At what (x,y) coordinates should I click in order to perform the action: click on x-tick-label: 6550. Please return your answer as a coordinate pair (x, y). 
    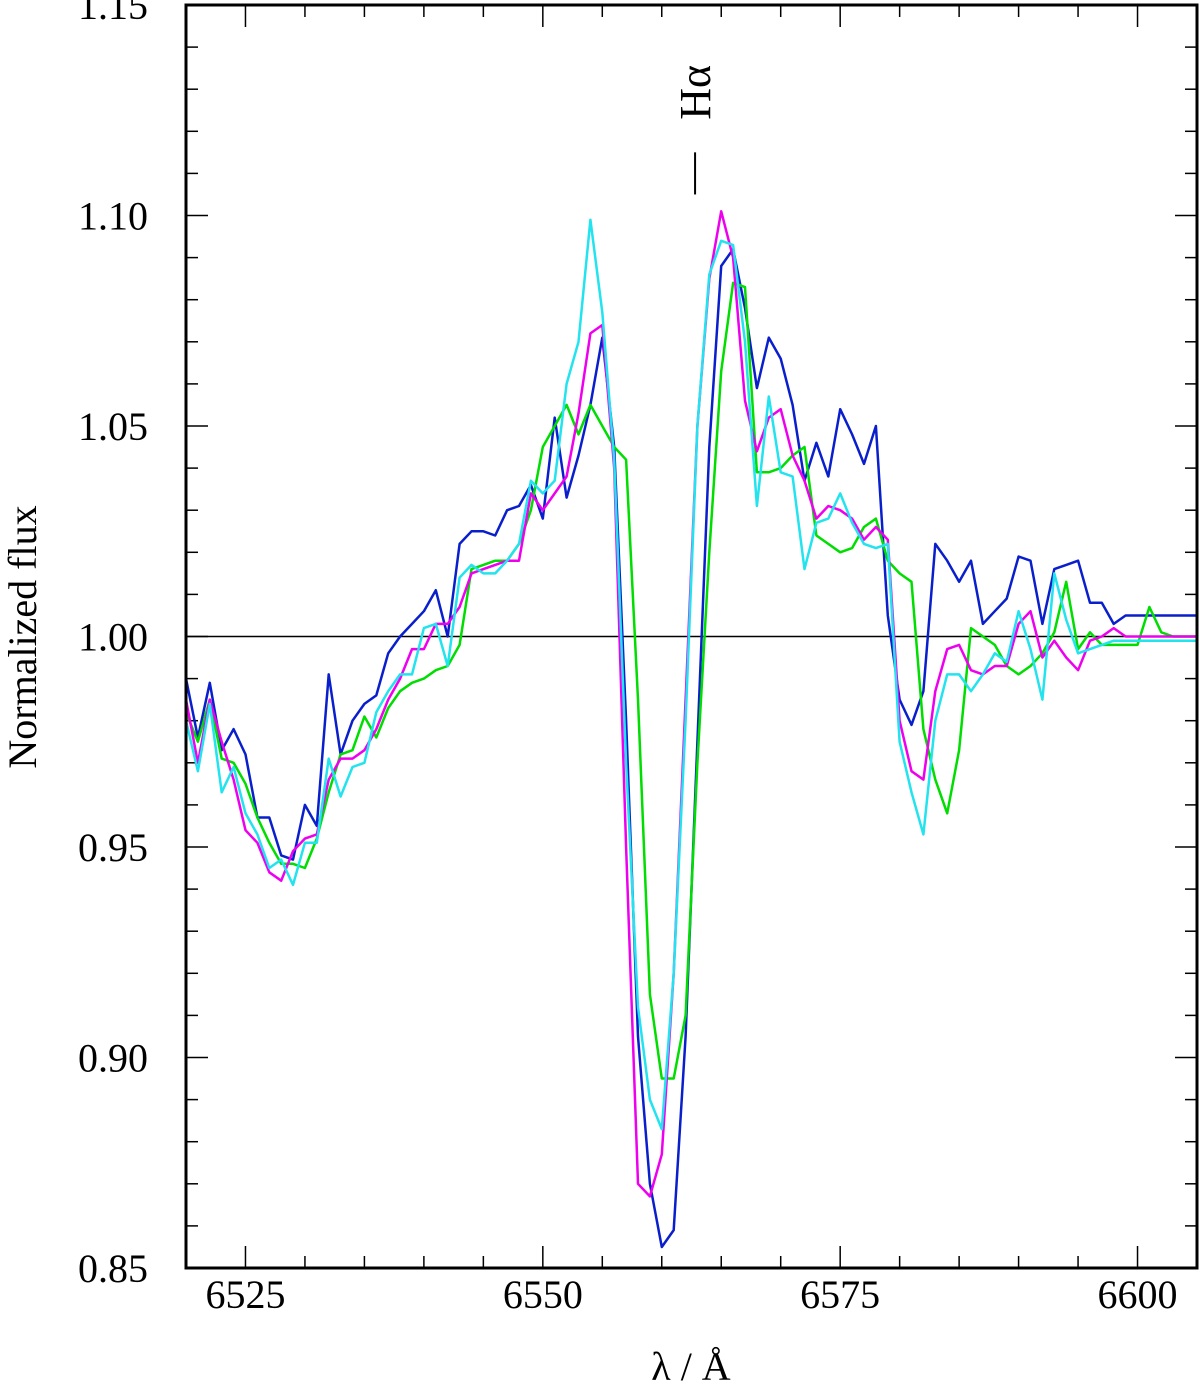
    Looking at the image, I should click on (543, 1294).